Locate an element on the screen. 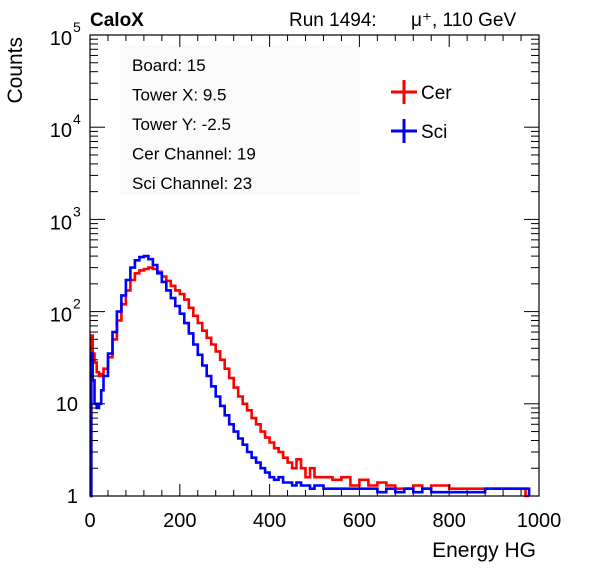 This screenshot has height=572, width=596. y-tick-exponent: 2 is located at coordinates (77, 304).